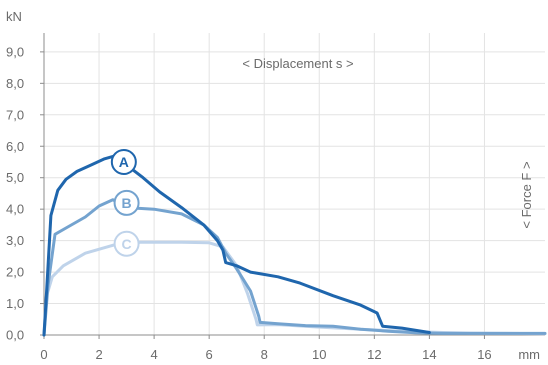 Image resolution: width=548 pixels, height=365 pixels. What do you see at coordinates (15, 51) in the screenshot?
I see `y-tick-label: 9,0` at bounding box center [15, 51].